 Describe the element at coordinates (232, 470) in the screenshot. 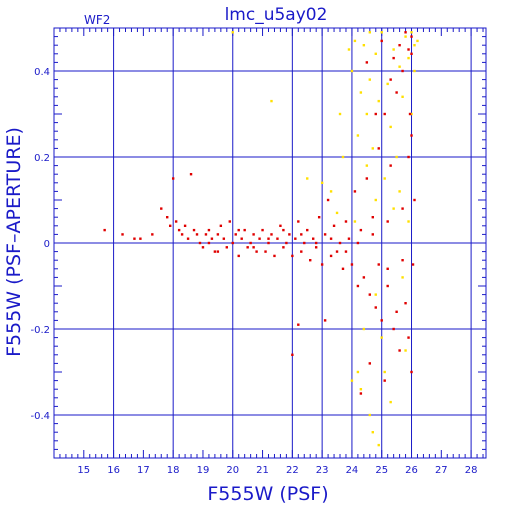

I see `x-tick-label: 20` at that location.